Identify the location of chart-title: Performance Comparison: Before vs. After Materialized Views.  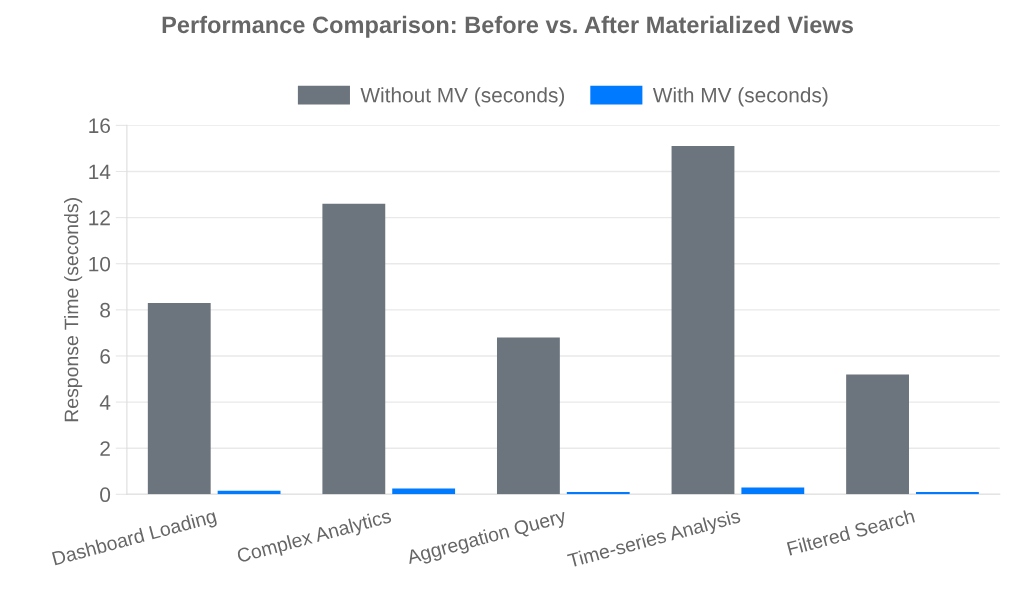
(507, 26).